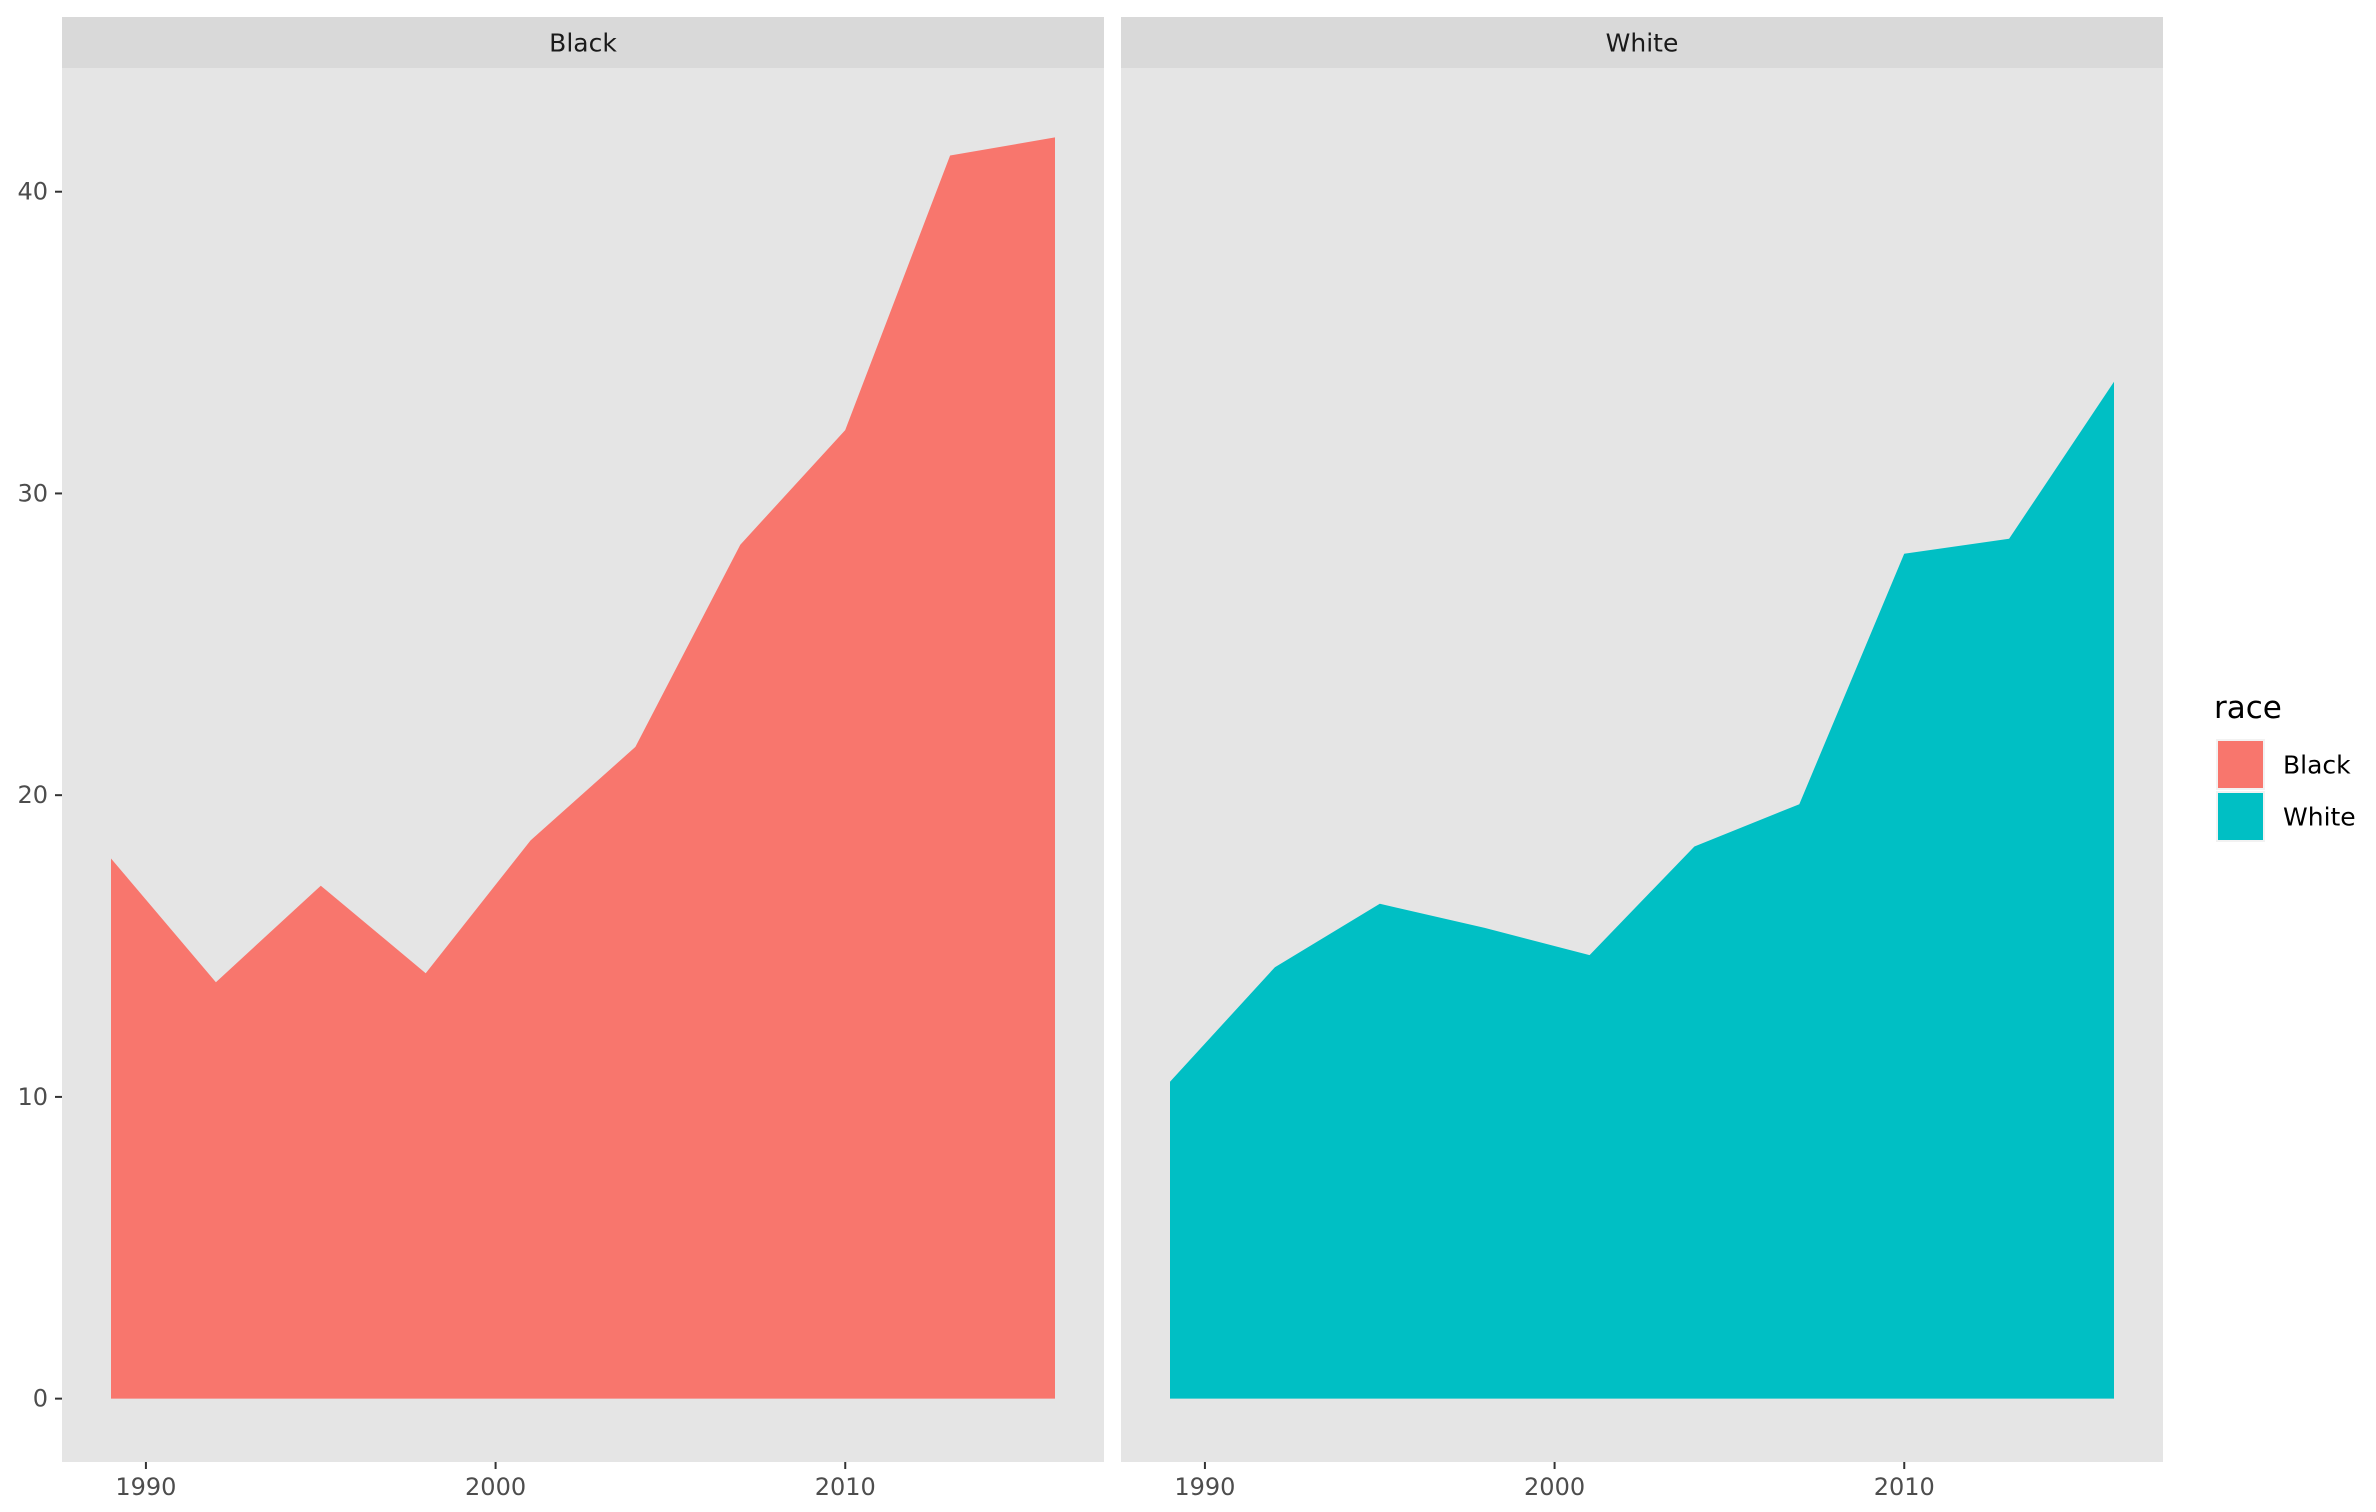 The height and width of the screenshot is (1512, 2376). What do you see at coordinates (845, 1487) in the screenshot?
I see `x-tick-label-black-2010: 2010` at bounding box center [845, 1487].